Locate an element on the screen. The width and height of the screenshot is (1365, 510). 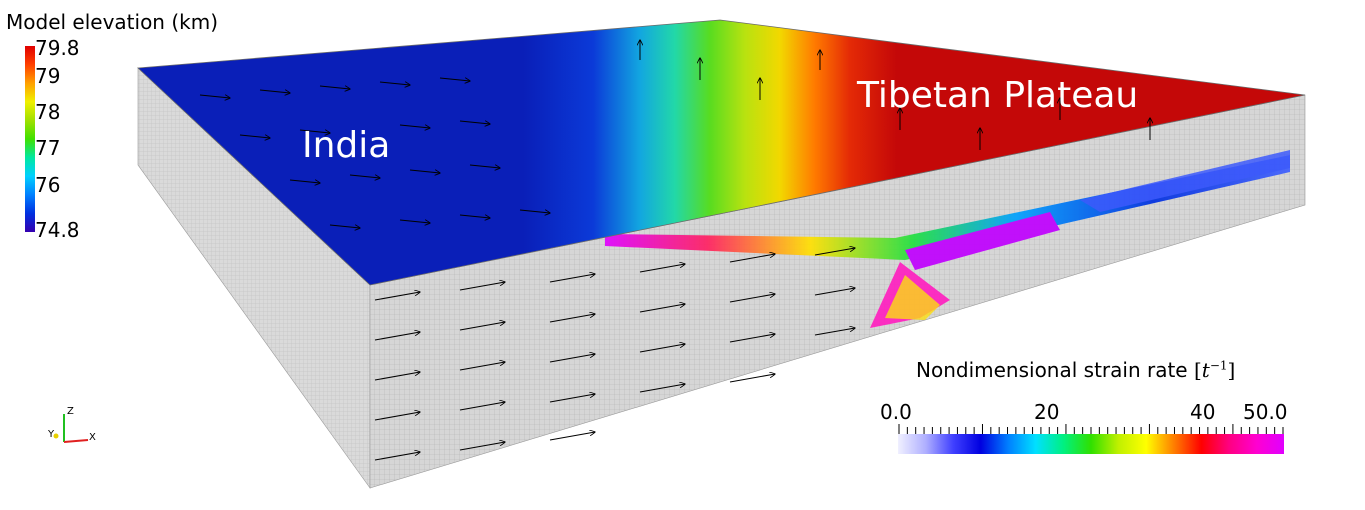
axes-triad is located at coordinates (71, 428).